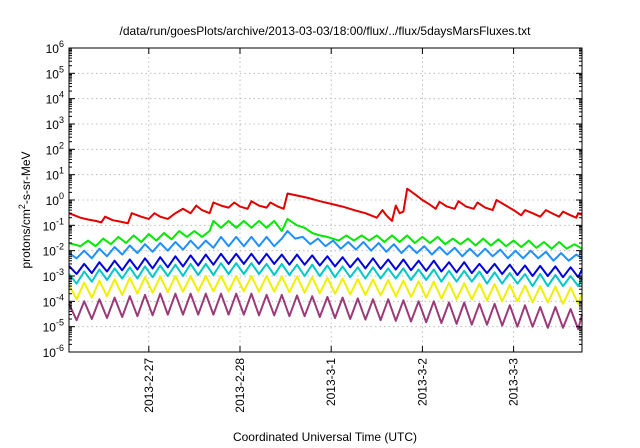  Describe the element at coordinates (422, 382) in the screenshot. I see `x-tick-label: 2013-3-2` at that location.